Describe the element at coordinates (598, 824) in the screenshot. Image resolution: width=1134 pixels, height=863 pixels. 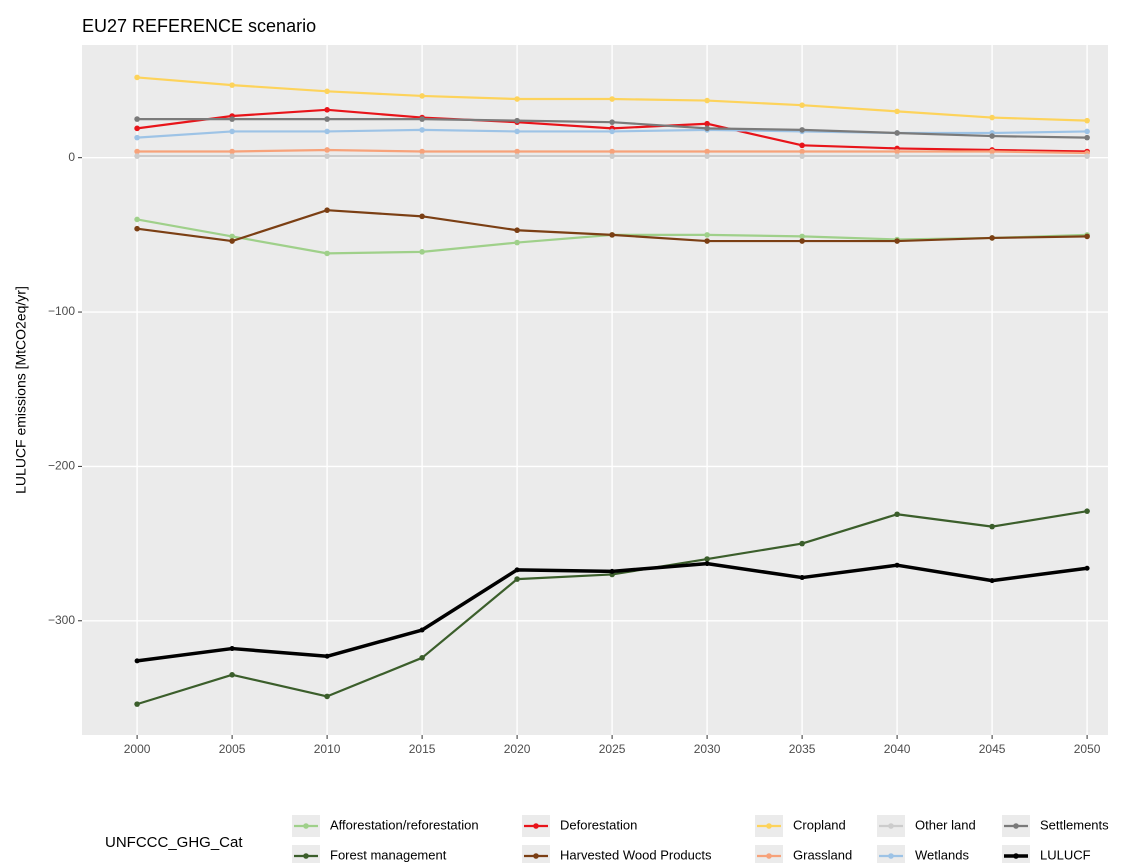
I see `legend-label: Deforestation` at that location.